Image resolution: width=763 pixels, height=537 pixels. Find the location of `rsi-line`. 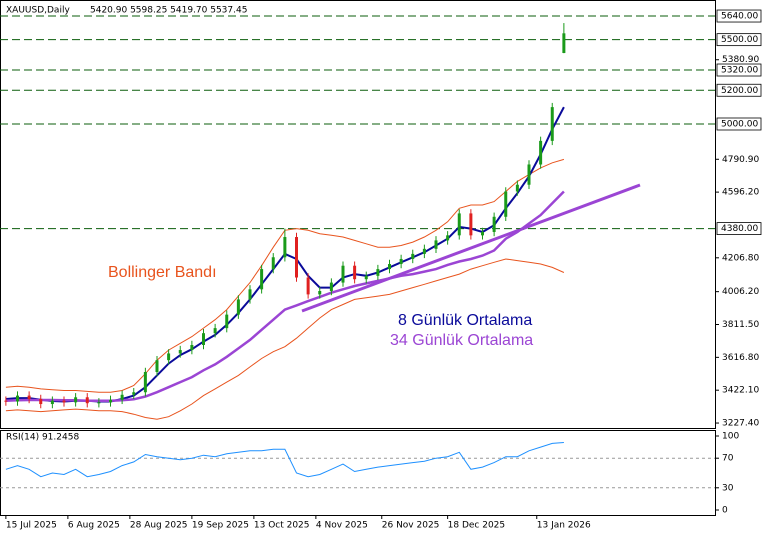

rsi-line is located at coordinates (284, 460).